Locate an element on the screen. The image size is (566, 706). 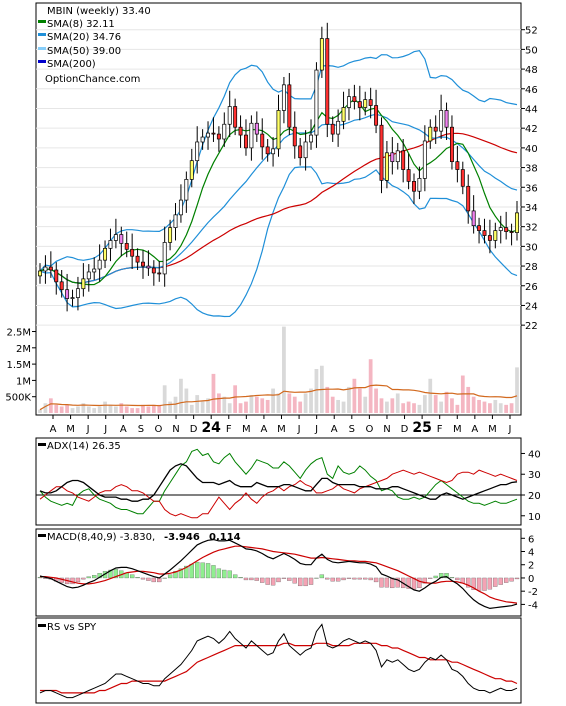
price-y-axis: 52 50 48 46 44 42 40 38 36 34 32 30 28 26 24 22 is located at coordinates (529, 179).